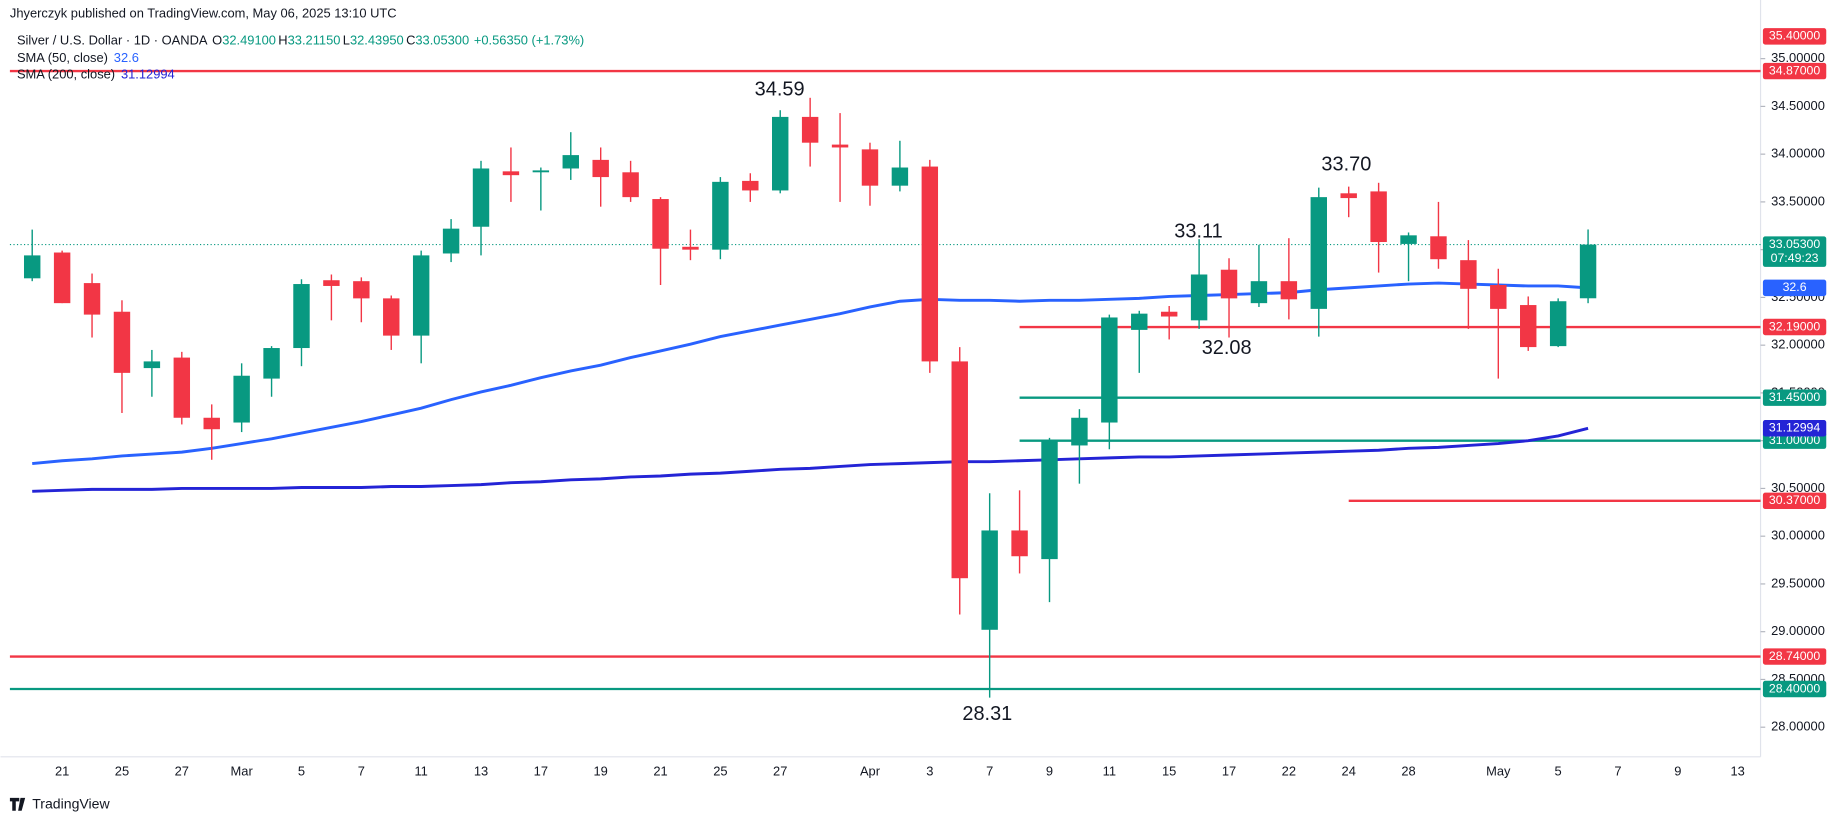 The image size is (1835, 819). I want to click on sma-value-label: 31.12994, so click(1795, 428).